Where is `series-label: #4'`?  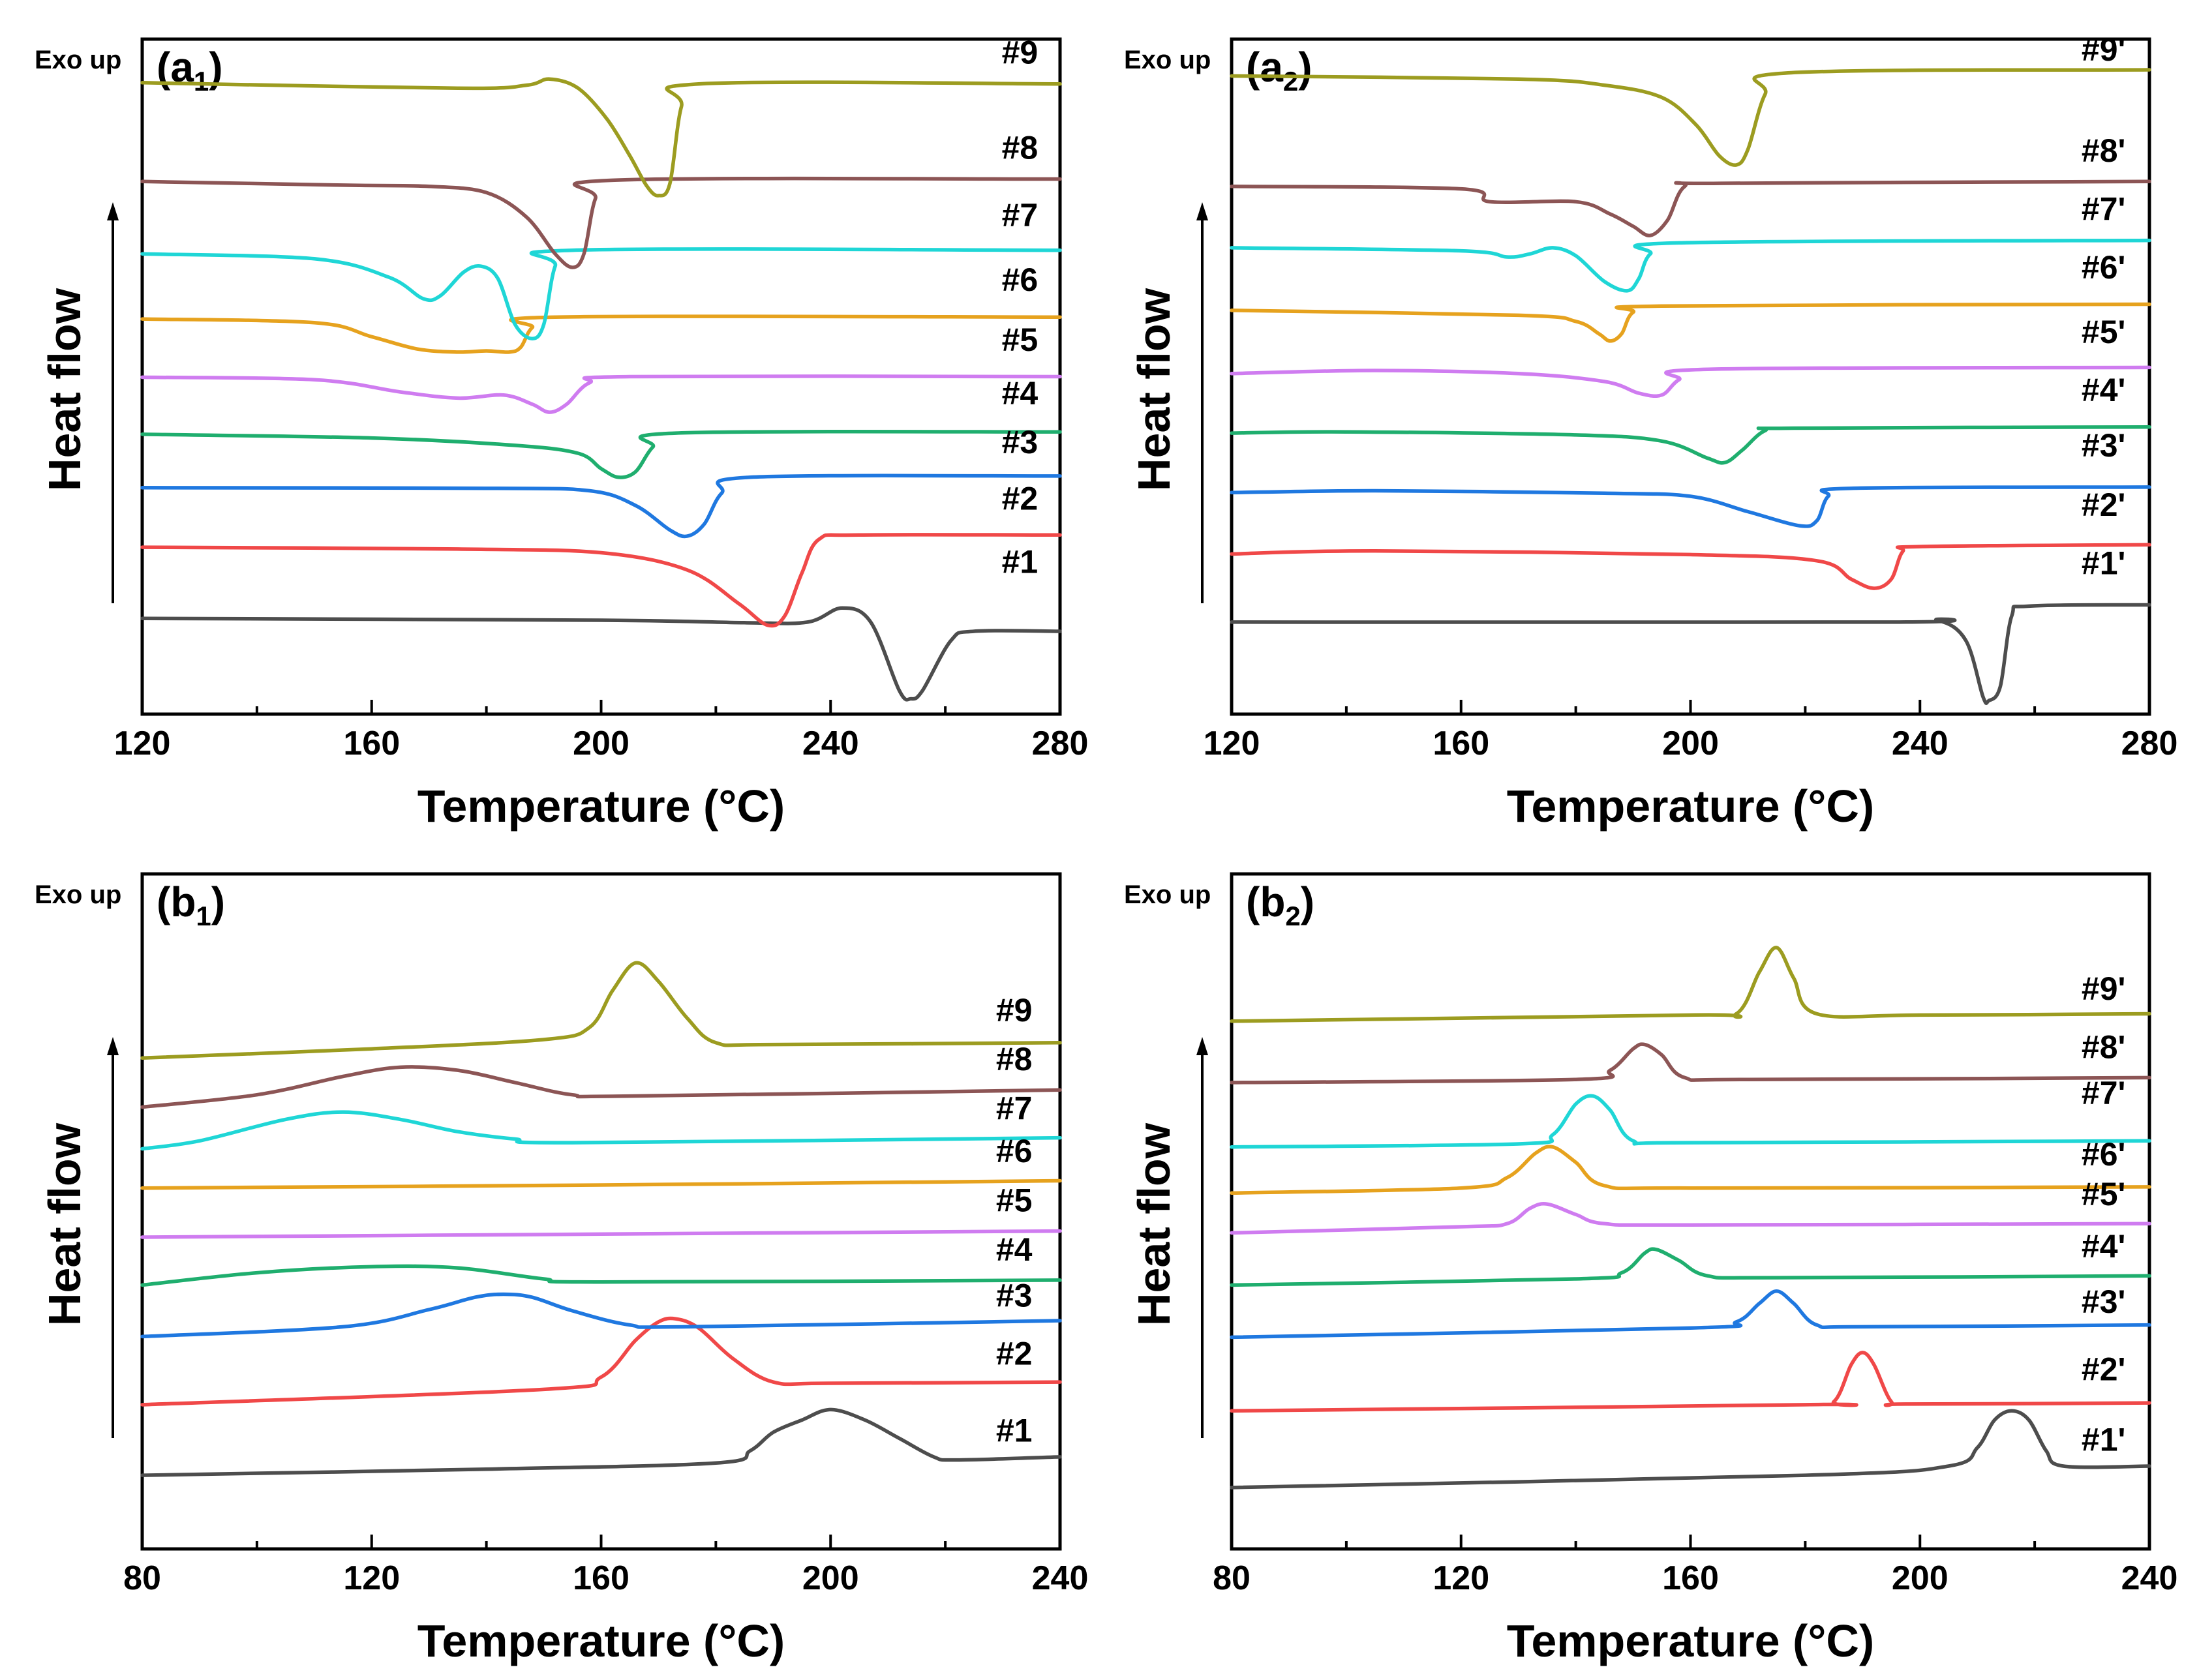
series-label: #4' is located at coordinates (2104, 390).